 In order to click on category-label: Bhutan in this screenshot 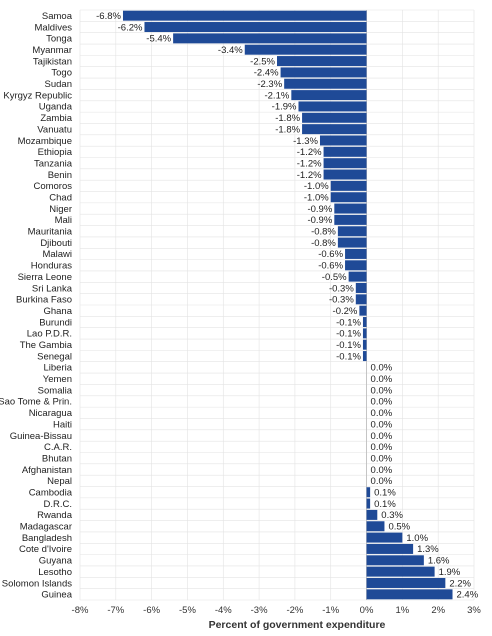, I will do `click(57, 458)`.